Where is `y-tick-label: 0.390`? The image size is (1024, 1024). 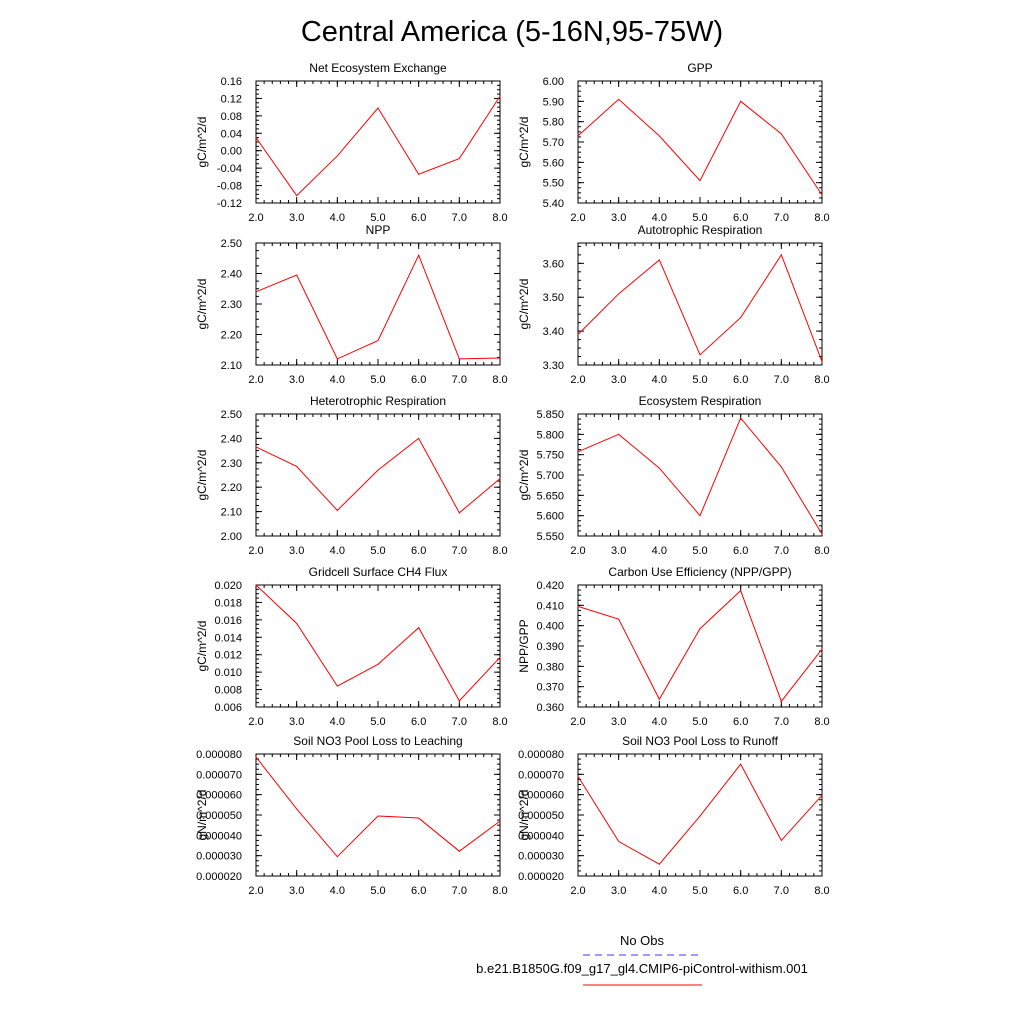 y-tick-label: 0.390 is located at coordinates (550, 647).